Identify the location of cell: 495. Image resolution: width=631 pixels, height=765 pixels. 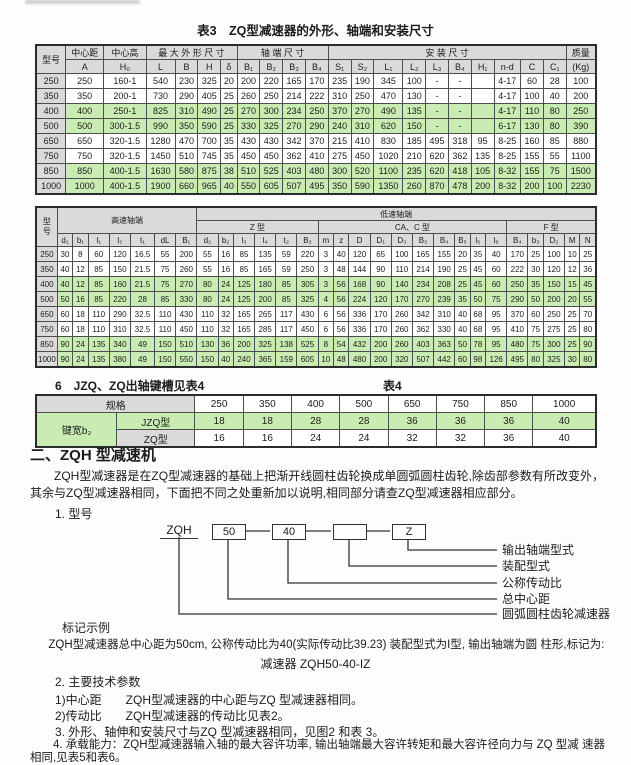
(437, 141).